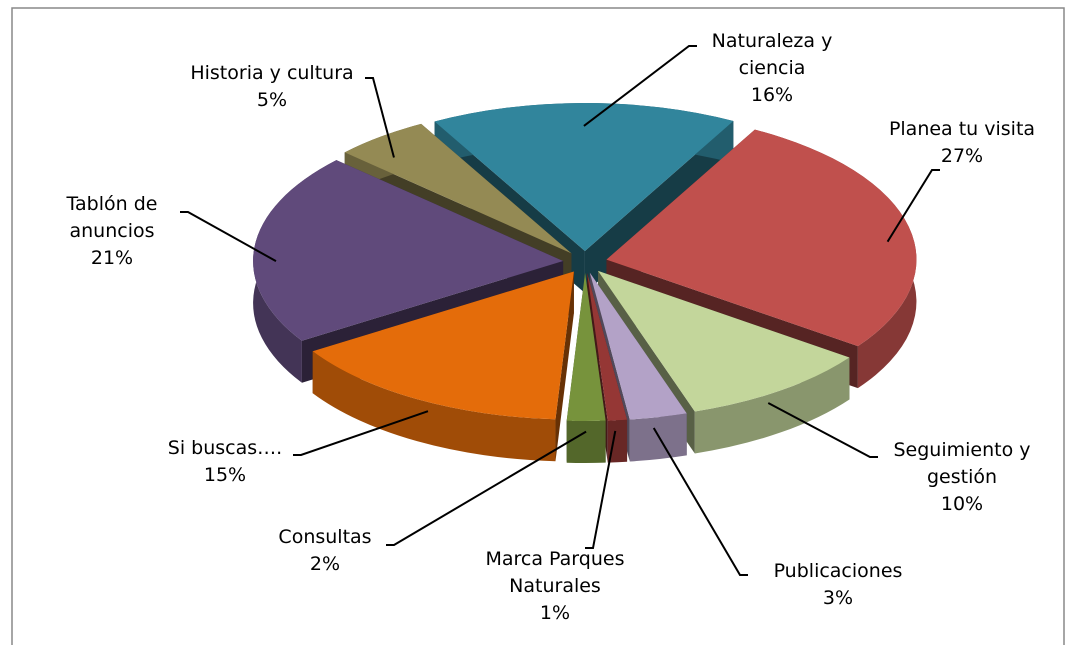 This screenshot has height=645, width=1068. Describe the element at coordinates (112, 217) in the screenshot. I see `category-label: Tablón de anuncios` at that location.